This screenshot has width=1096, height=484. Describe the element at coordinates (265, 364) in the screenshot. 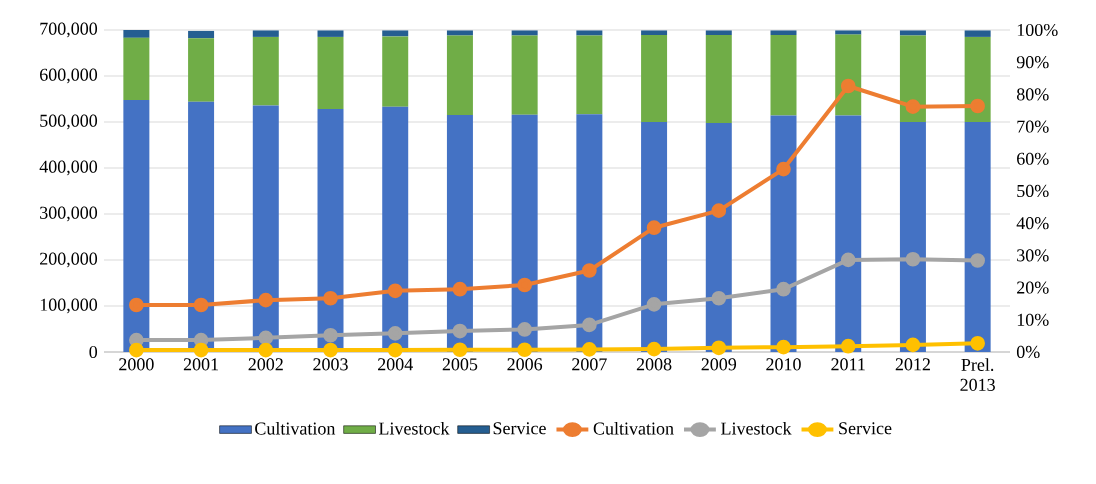

I see `x-tick-label: 2002` at that location.